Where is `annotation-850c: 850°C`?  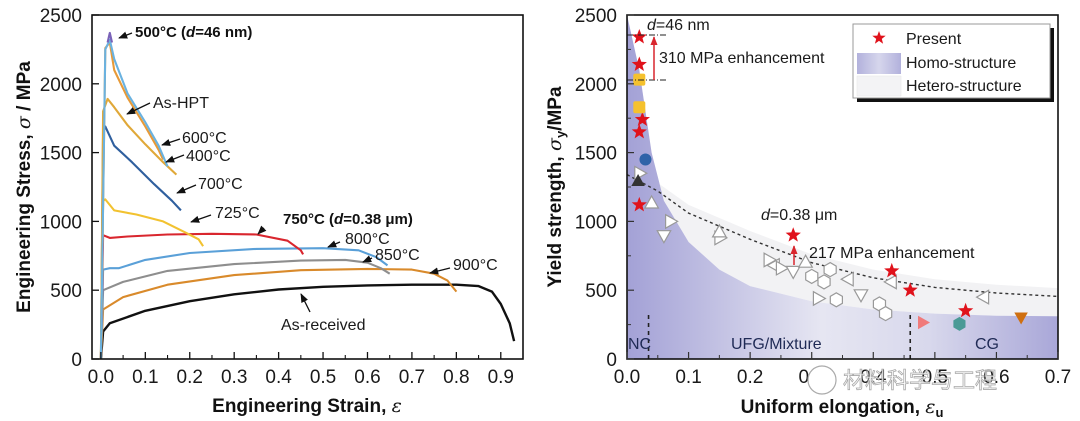 annotation-850c: 850°C is located at coordinates (397, 255).